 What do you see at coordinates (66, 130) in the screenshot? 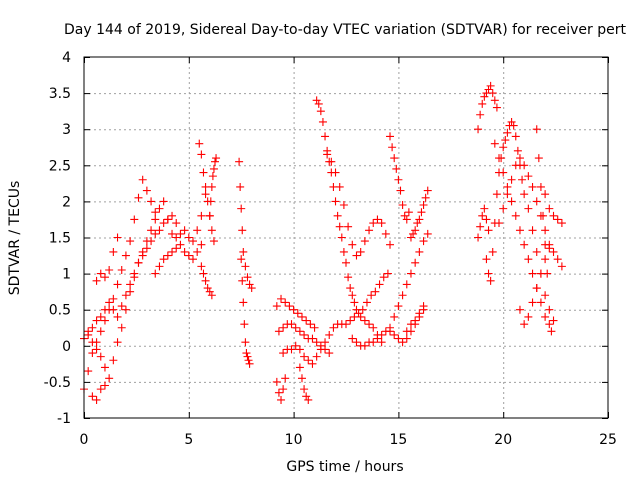
I see `y-tick-label: 3` at bounding box center [66, 130].